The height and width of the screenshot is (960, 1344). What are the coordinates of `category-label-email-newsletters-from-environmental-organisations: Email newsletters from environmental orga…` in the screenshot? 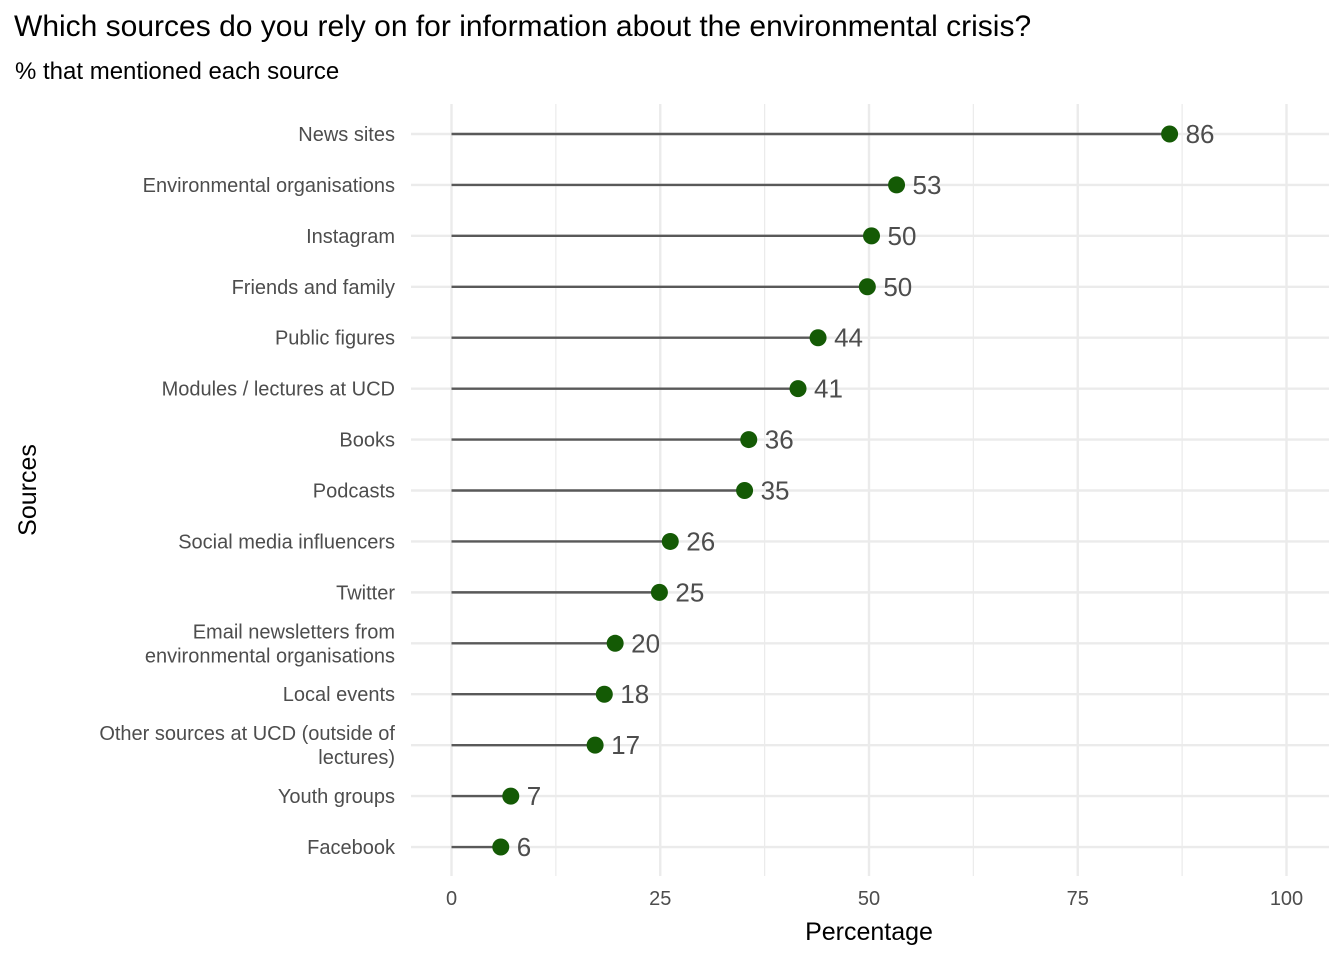 It's located at (270, 644).